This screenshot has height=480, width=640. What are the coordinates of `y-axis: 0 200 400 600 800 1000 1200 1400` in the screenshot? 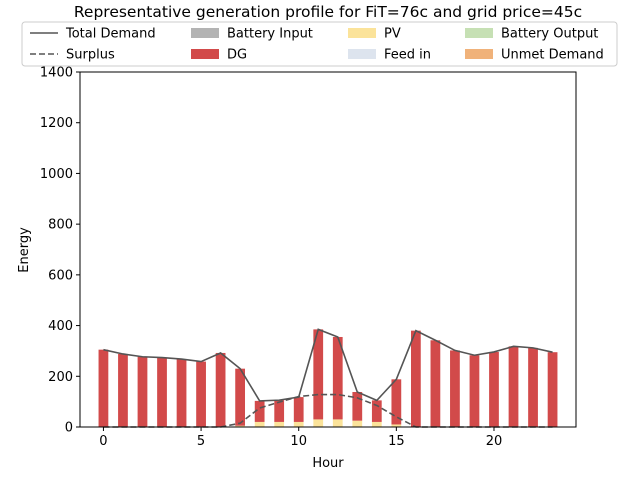 It's located at (60, 251).